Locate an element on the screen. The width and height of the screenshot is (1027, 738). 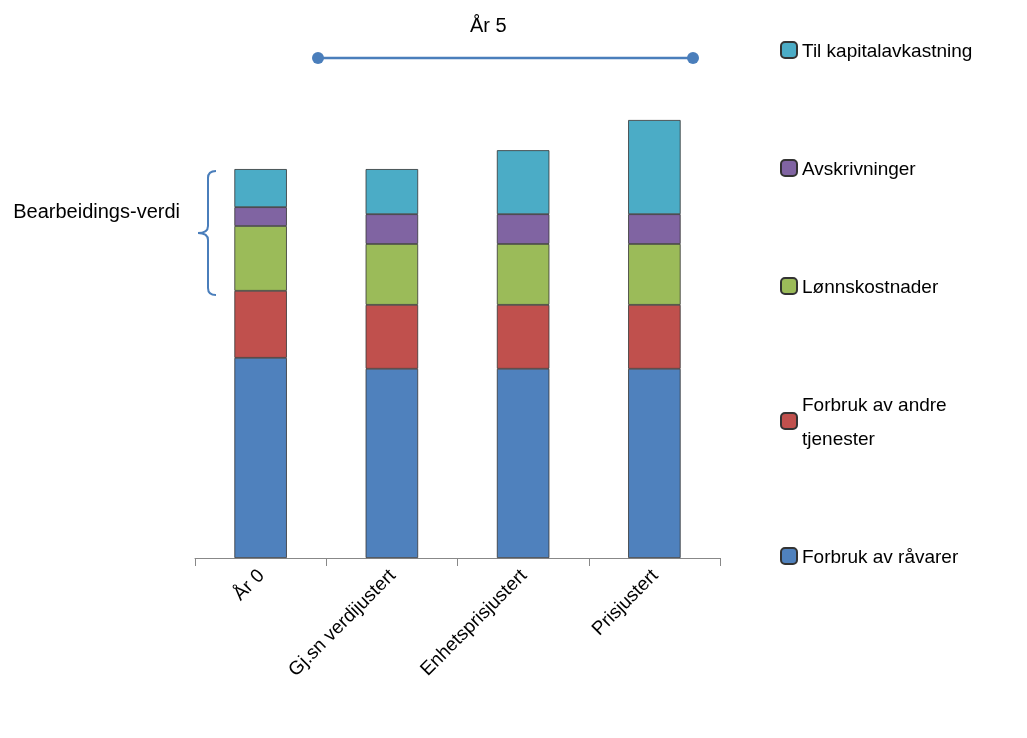
legend-label: Lønnskostnader is located at coordinates (870, 286).